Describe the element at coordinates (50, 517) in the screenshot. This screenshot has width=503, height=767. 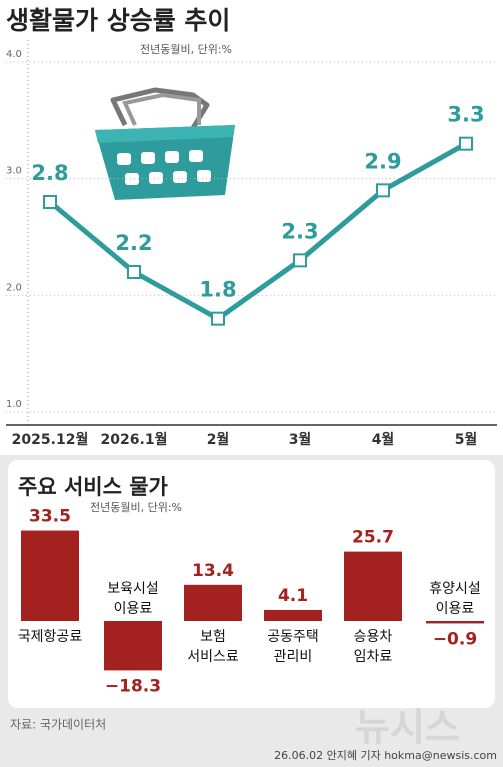
I see `data-label: 33.5` at that location.